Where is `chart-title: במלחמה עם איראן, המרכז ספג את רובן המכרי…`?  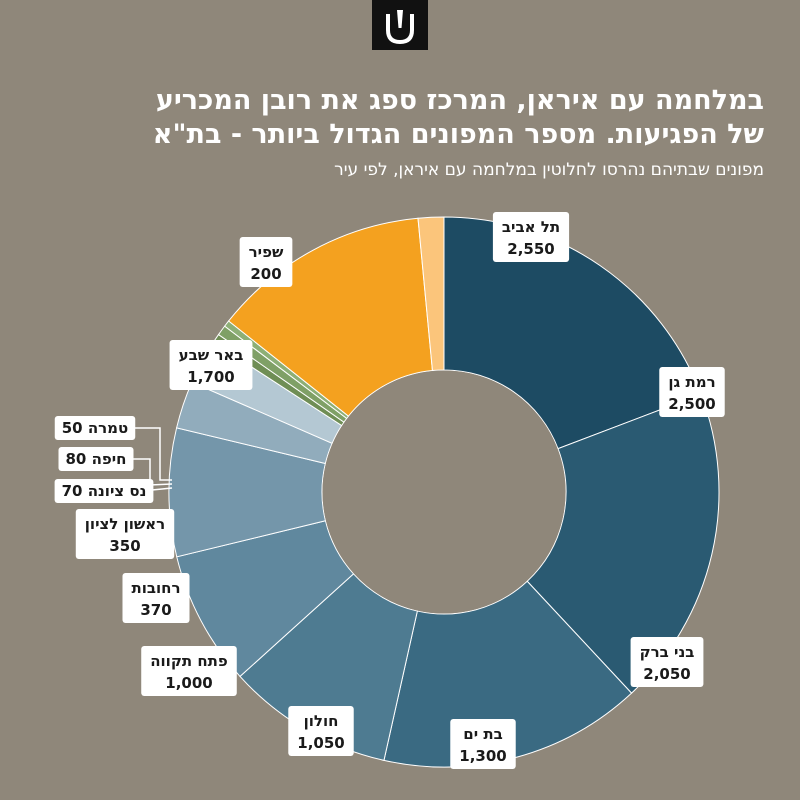
chart-title: במלחמה עם איראן, המרכז ספג את רובן המכרי… is located at coordinates (424, 118).